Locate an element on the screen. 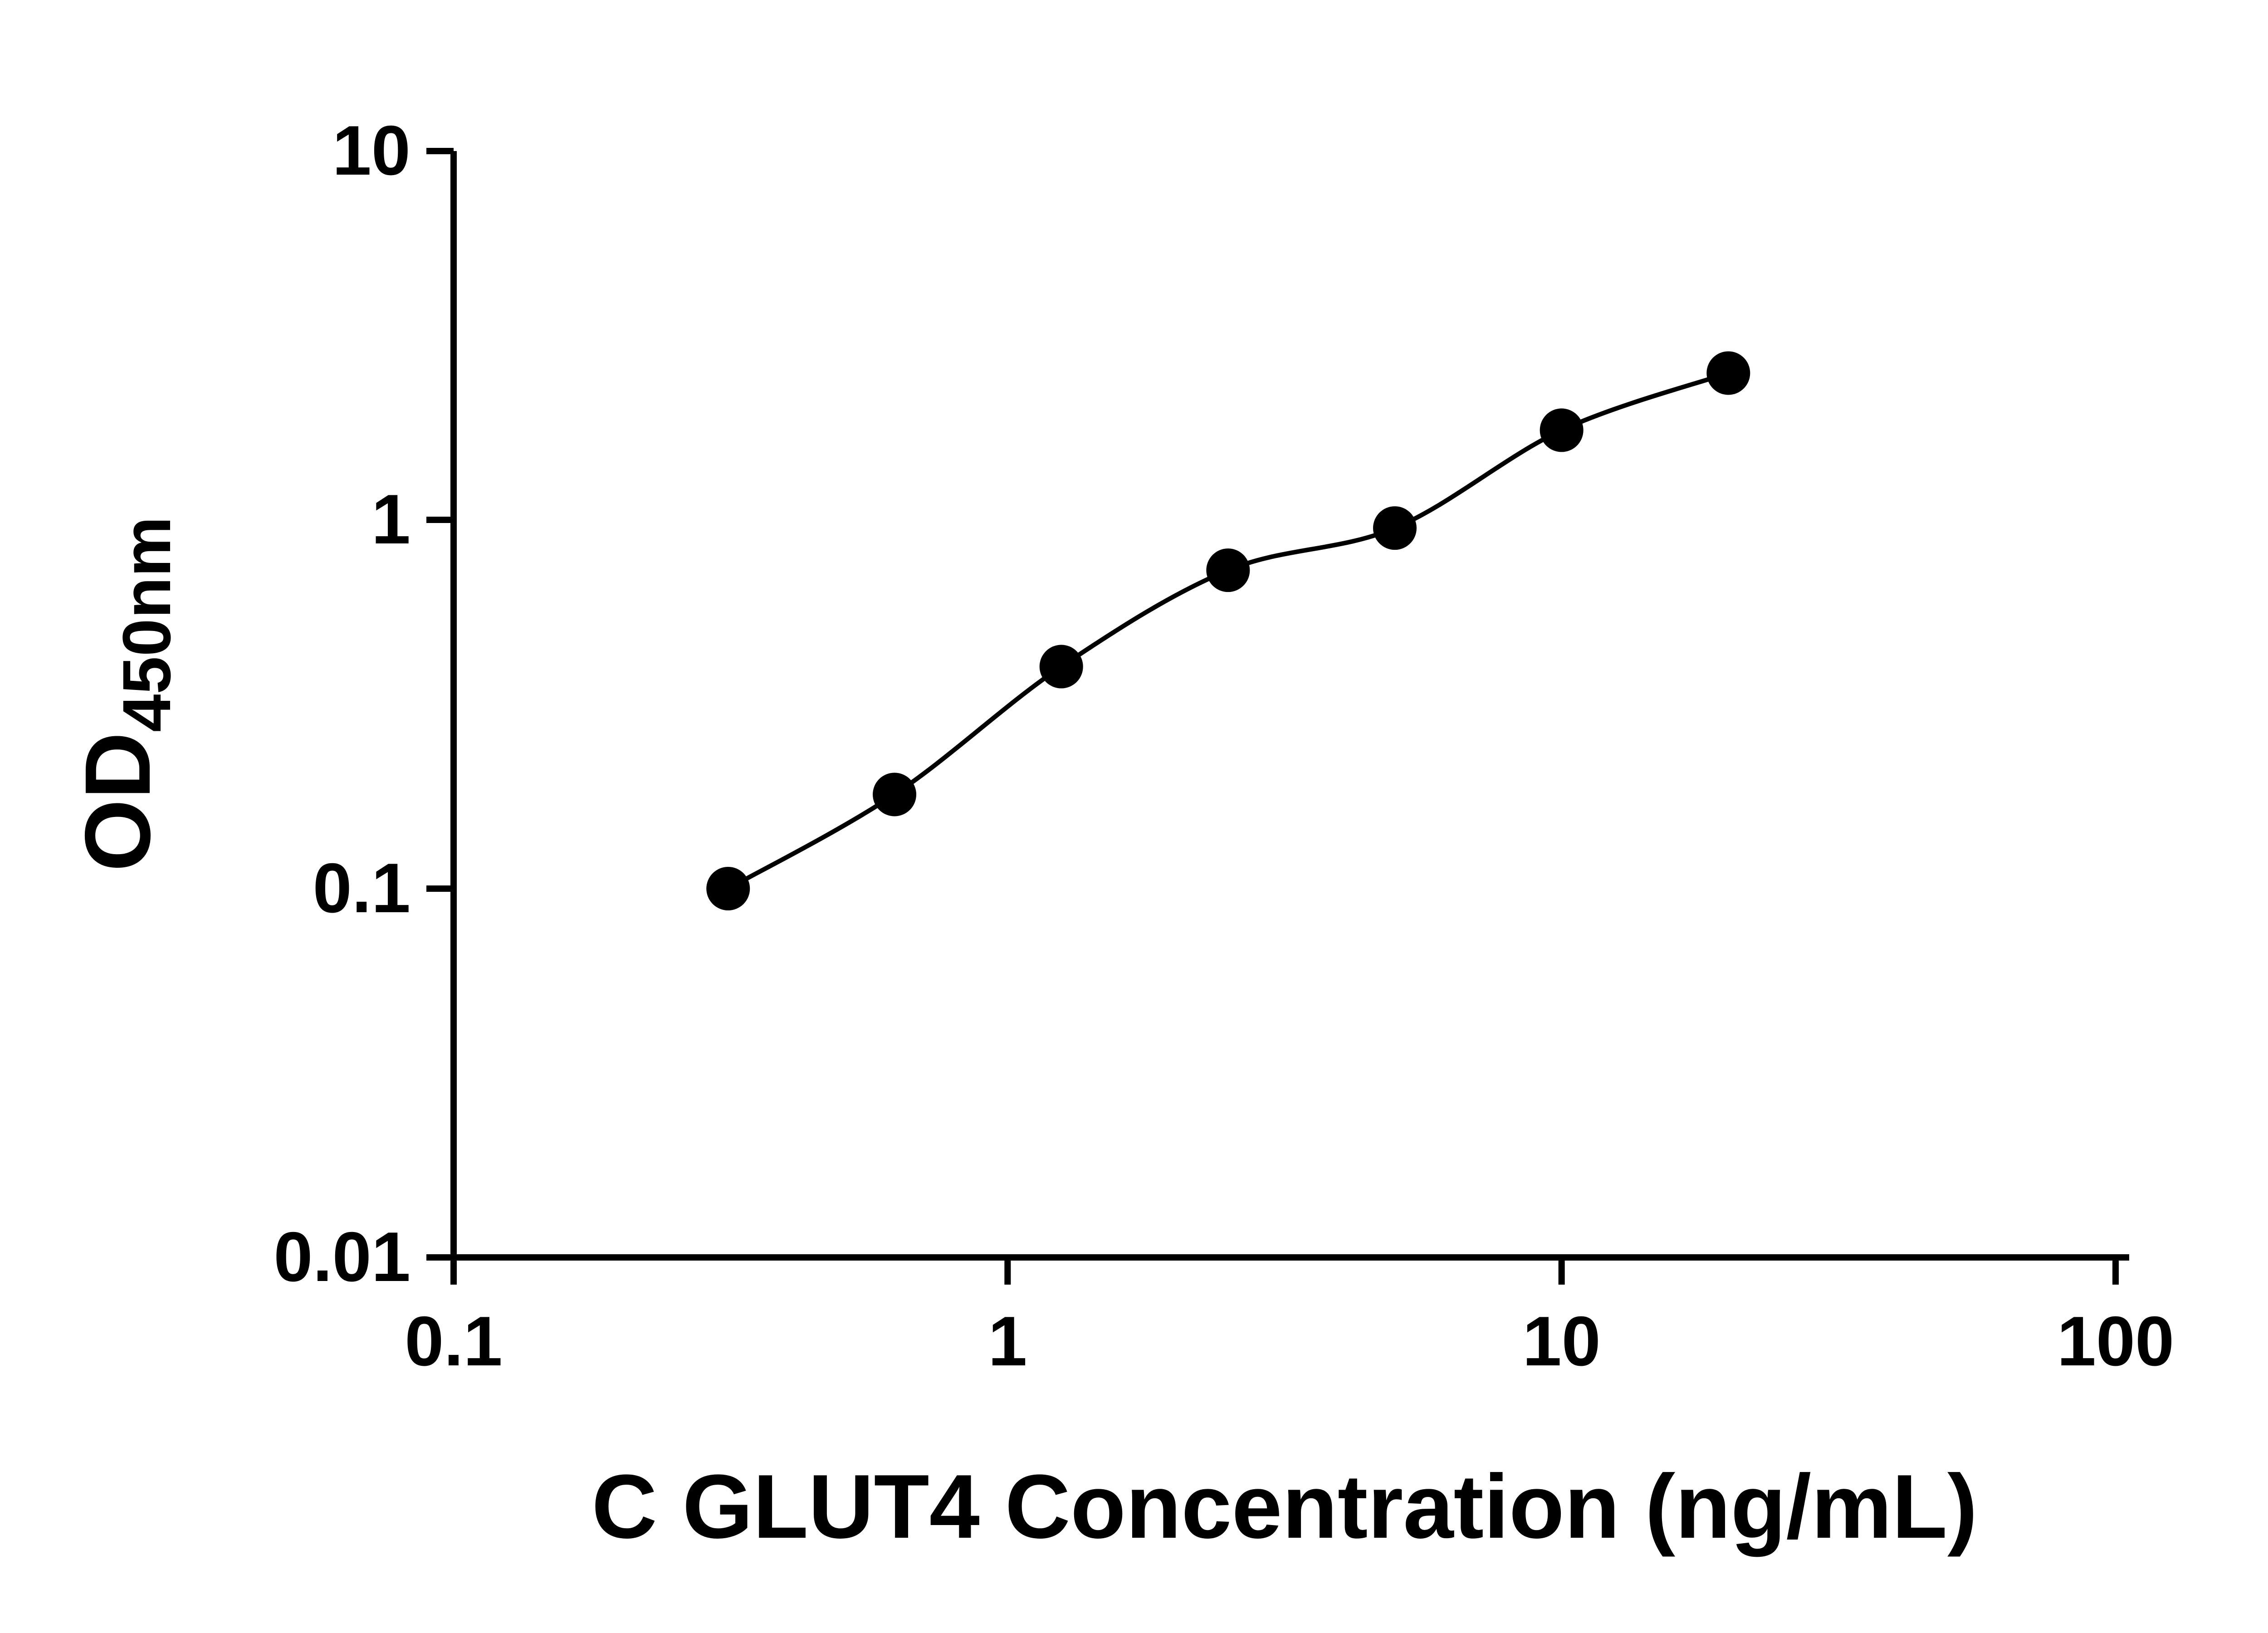  y-tick-label: 10 is located at coordinates (372, 150).